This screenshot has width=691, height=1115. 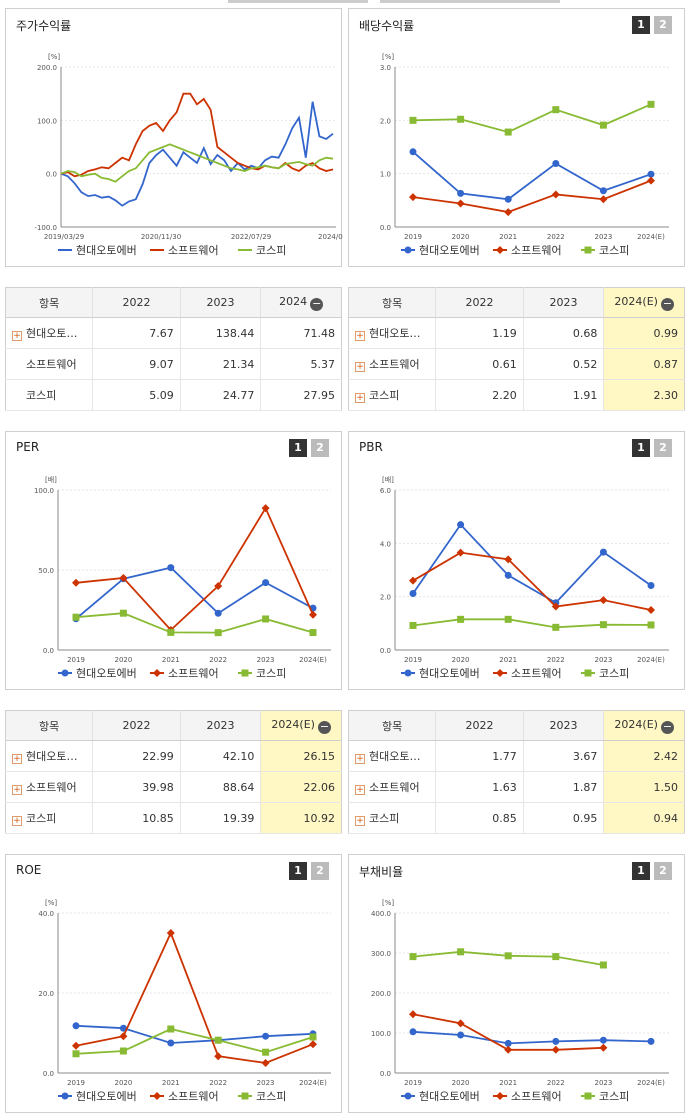 I want to click on table-row: + 현대오토… 22.99 42.10 26.15, so click(x=173, y=756).